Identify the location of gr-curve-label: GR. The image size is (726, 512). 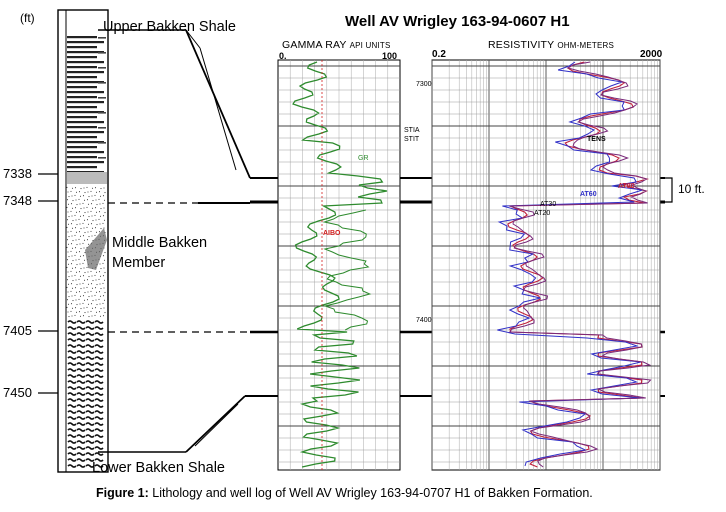
(363, 158).